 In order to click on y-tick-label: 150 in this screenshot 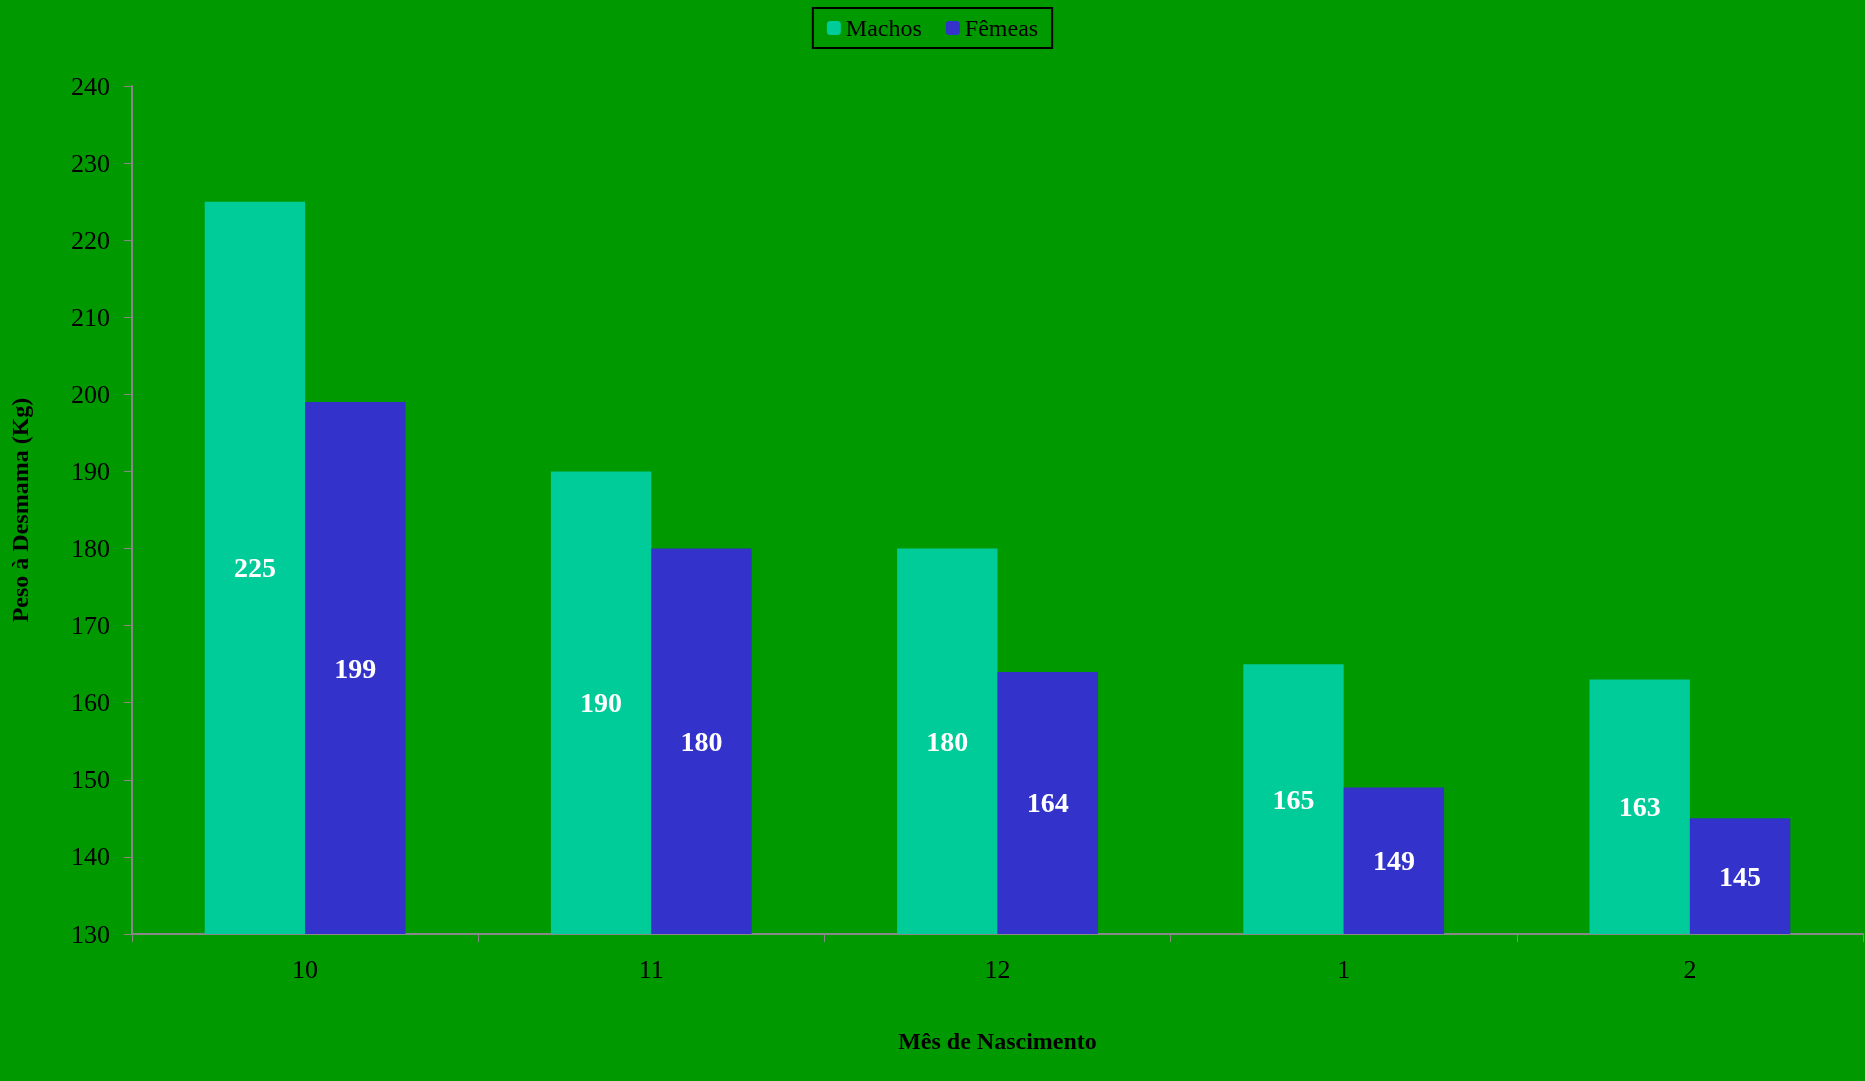, I will do `click(90, 780)`.